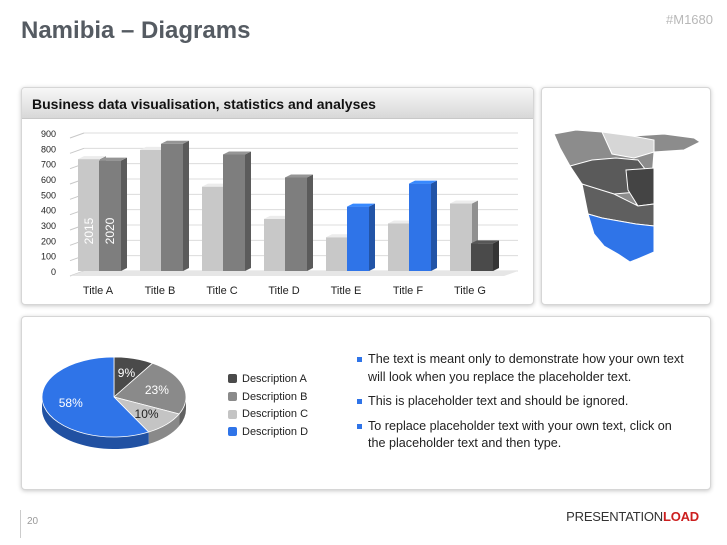 Image resolution: width=727 pixels, height=545 pixels. What do you see at coordinates (48, 195) in the screenshot?
I see `y-tick-label: 500` at bounding box center [48, 195].